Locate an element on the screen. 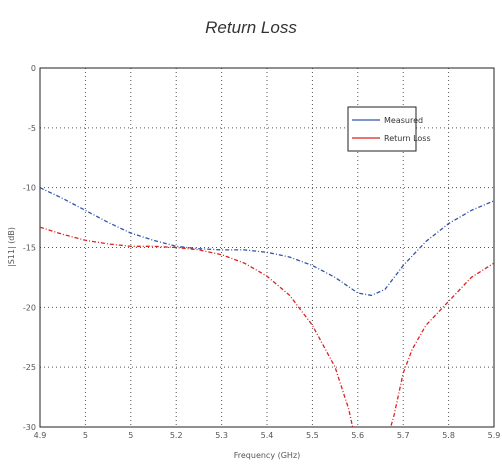 This screenshot has width=502, height=464. legend: Measured Return Loss is located at coordinates (389, 129).